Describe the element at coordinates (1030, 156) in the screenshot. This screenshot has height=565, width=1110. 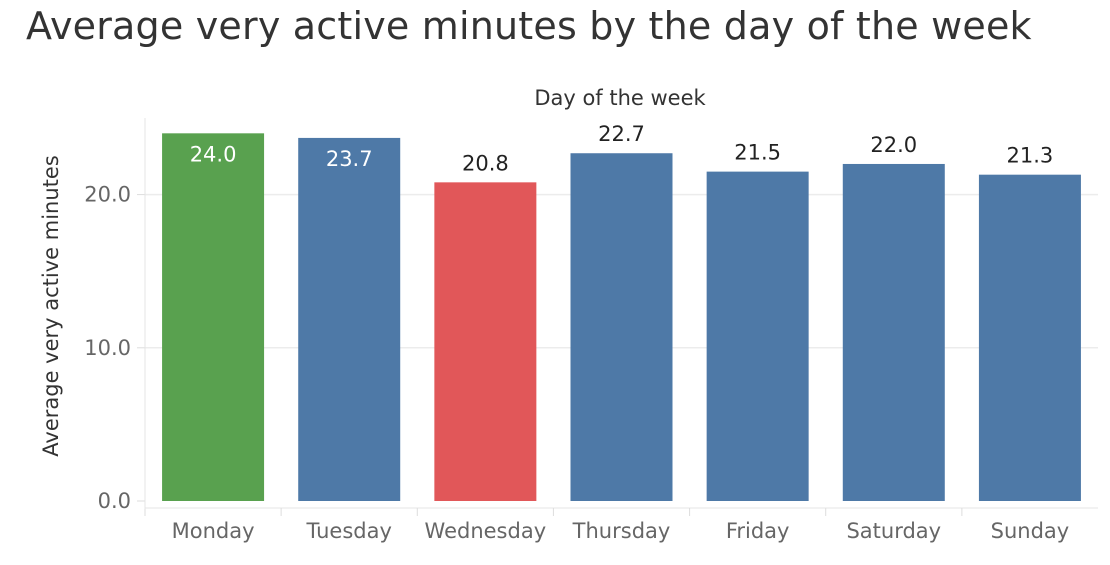
I see `data-label: 21.3` at that location.